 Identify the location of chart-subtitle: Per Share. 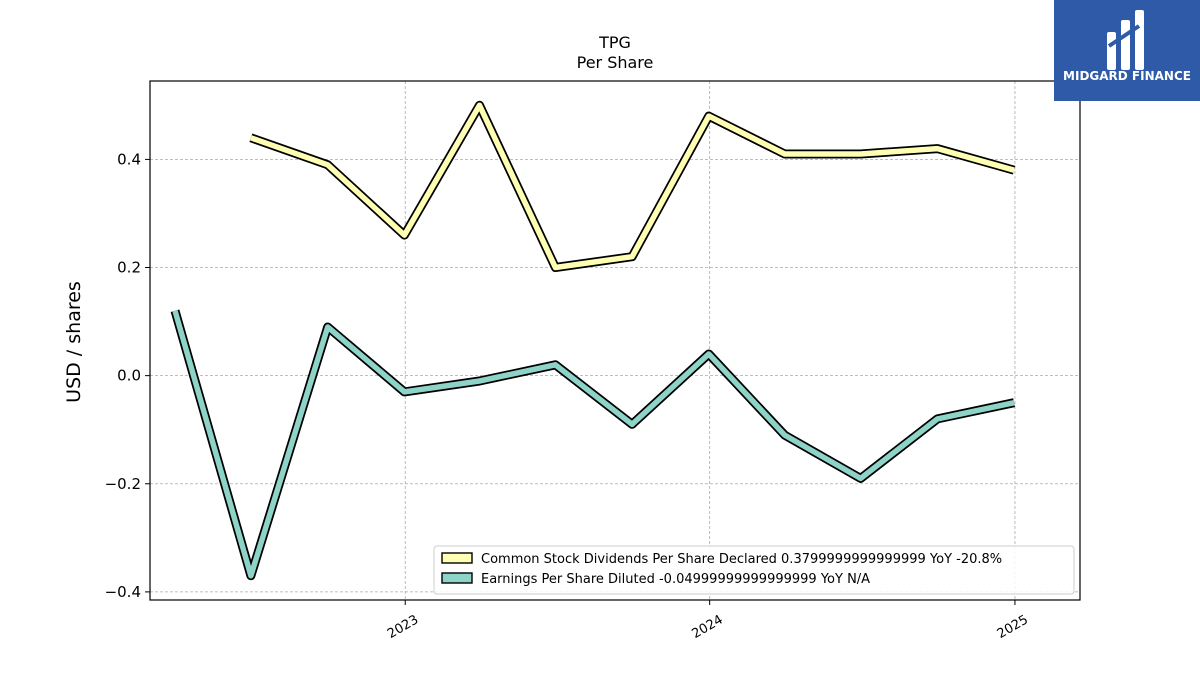
(615, 62).